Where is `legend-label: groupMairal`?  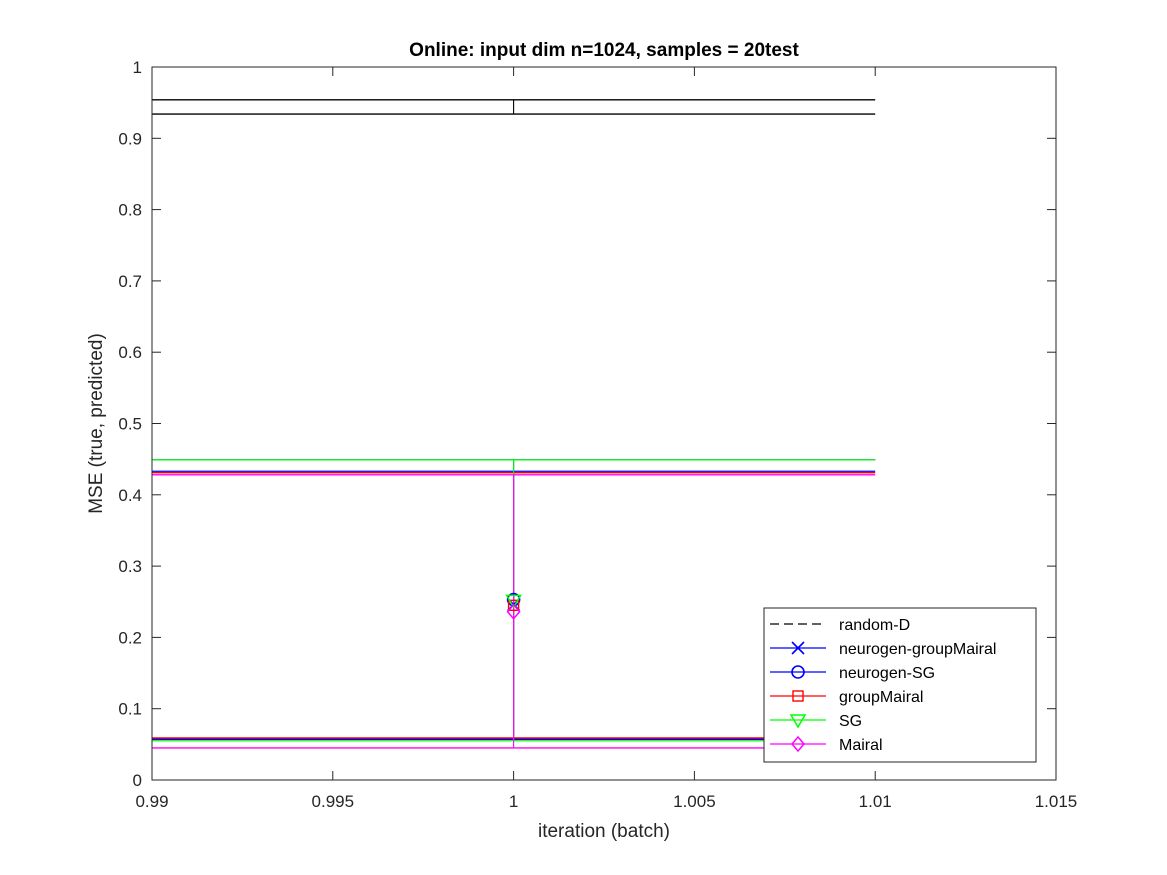 legend-label: groupMairal is located at coordinates (881, 697).